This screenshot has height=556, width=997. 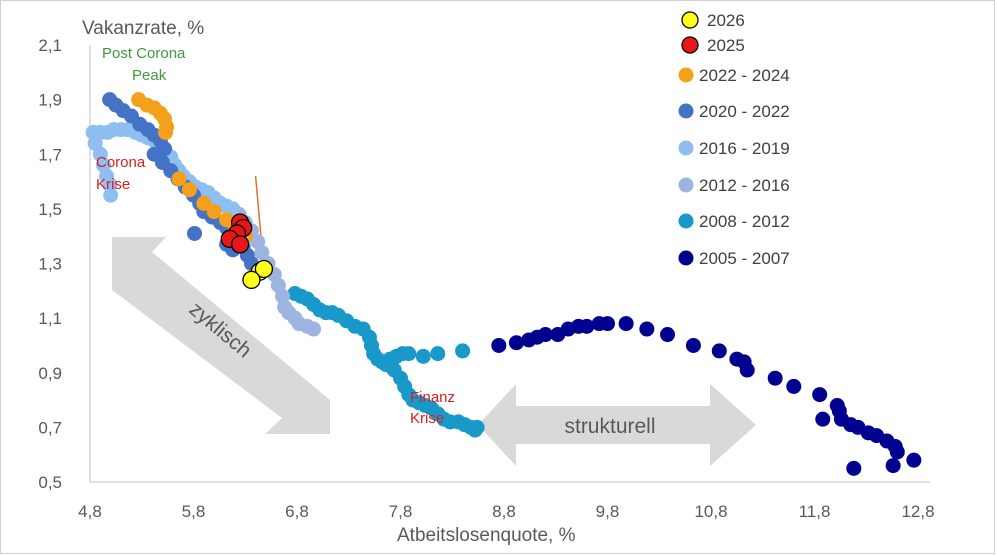 What do you see at coordinates (50, 482) in the screenshot?
I see `y-tick-label: 0,5` at bounding box center [50, 482].